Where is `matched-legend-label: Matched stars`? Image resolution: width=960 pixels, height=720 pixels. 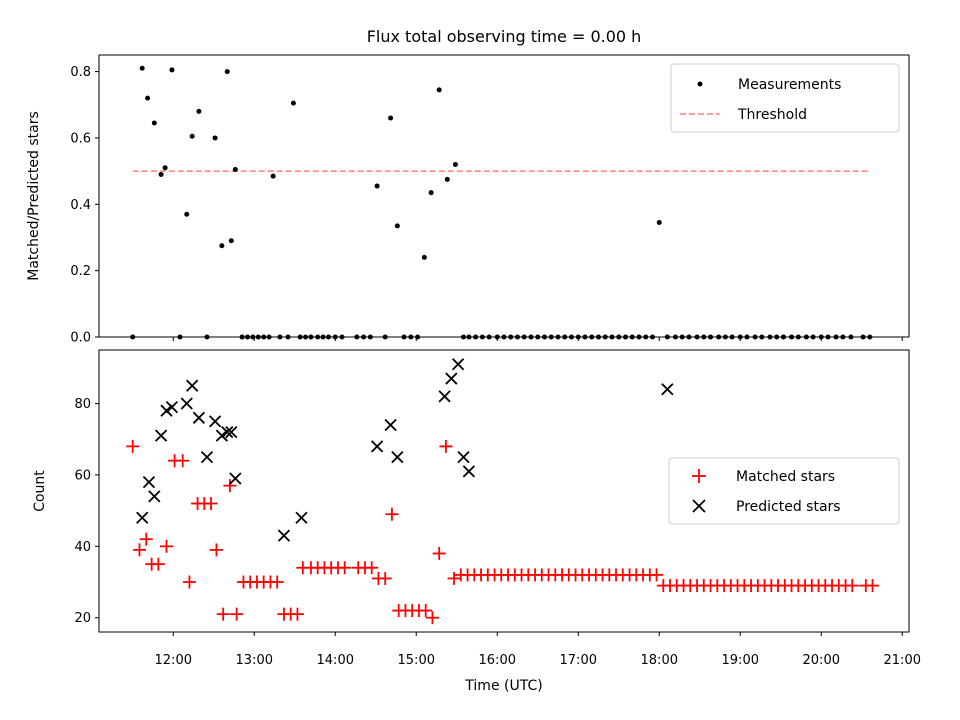
matched-legend-label: Matched stars is located at coordinates (785, 477).